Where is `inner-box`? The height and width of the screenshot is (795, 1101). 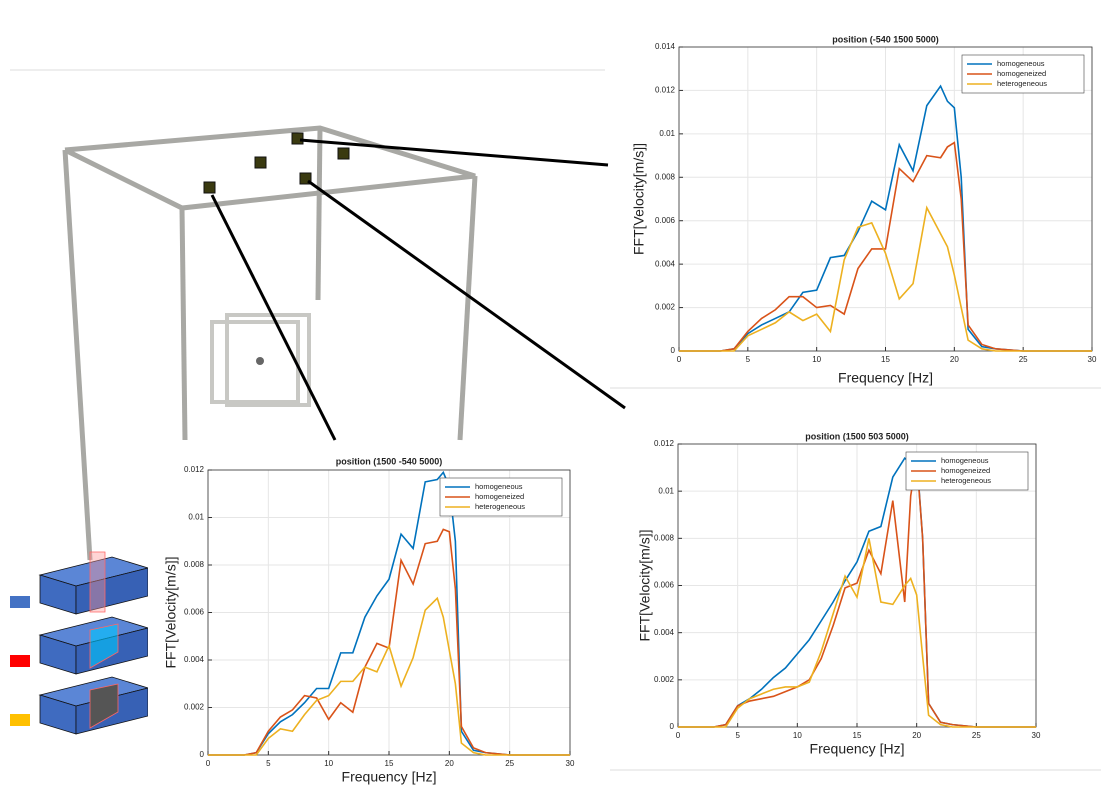
inner-box is located at coordinates (260, 360).